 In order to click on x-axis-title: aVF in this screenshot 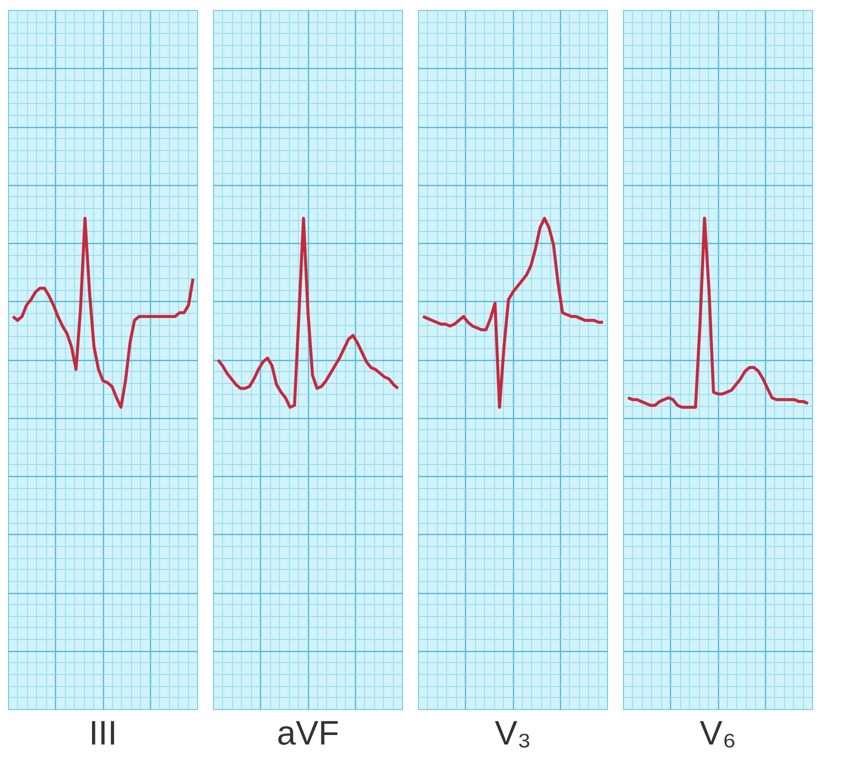, I will do `click(308, 733)`.